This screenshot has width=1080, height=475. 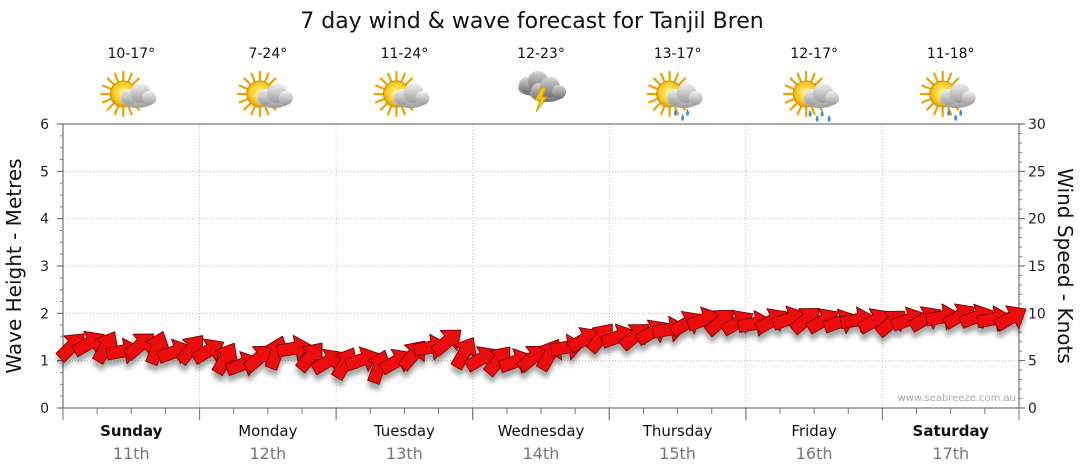 I want to click on right-tick-label: 15, so click(x=1037, y=267).